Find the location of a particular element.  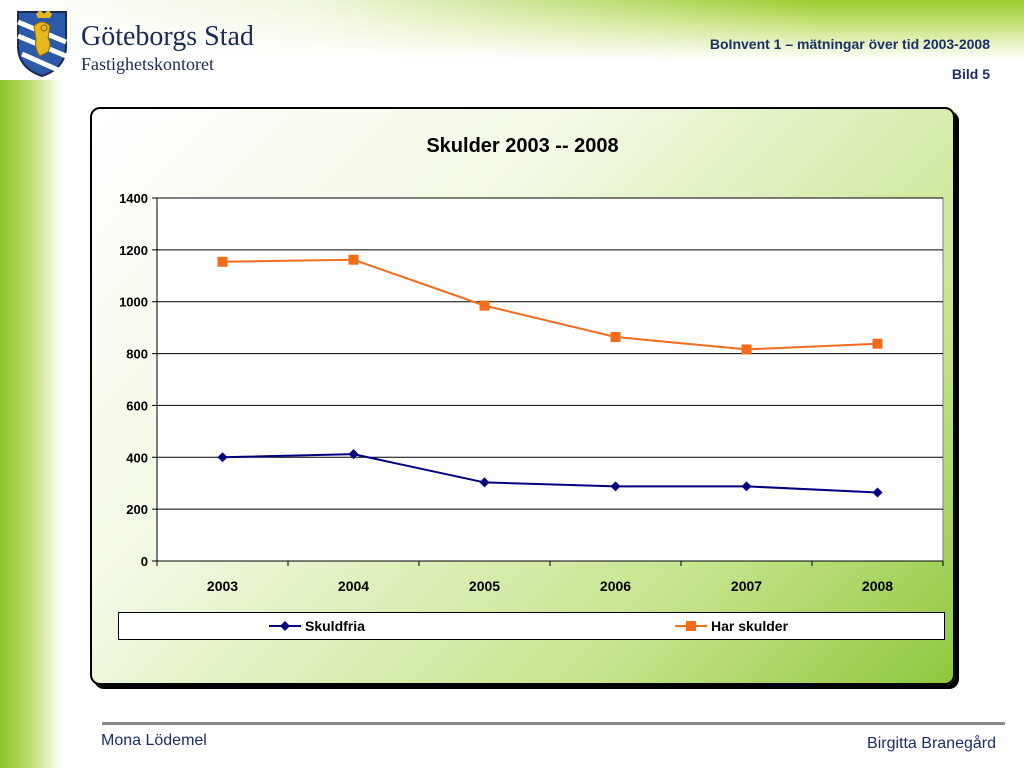

chart-title: Skulder 2003 -- 2008 is located at coordinates (522, 146).